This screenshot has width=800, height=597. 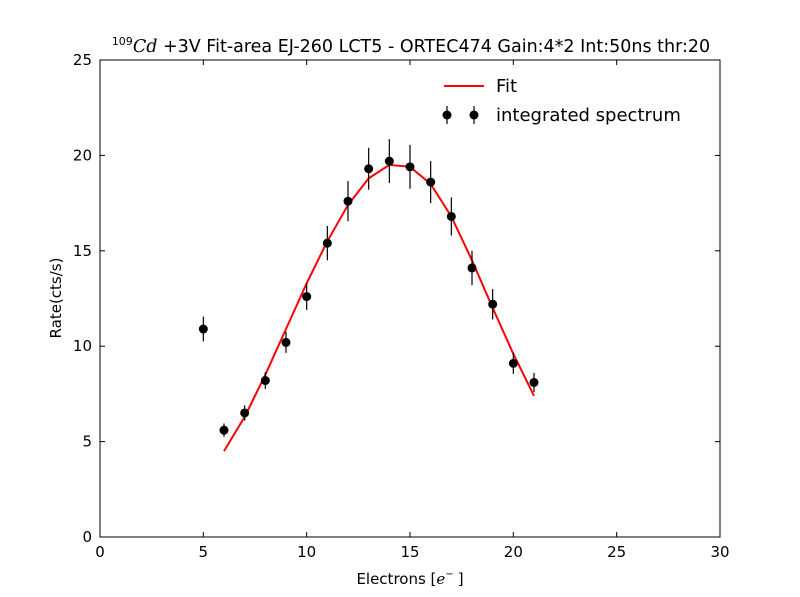 What do you see at coordinates (145, 47) in the screenshot?
I see `title-symbol: Cd` at bounding box center [145, 47].